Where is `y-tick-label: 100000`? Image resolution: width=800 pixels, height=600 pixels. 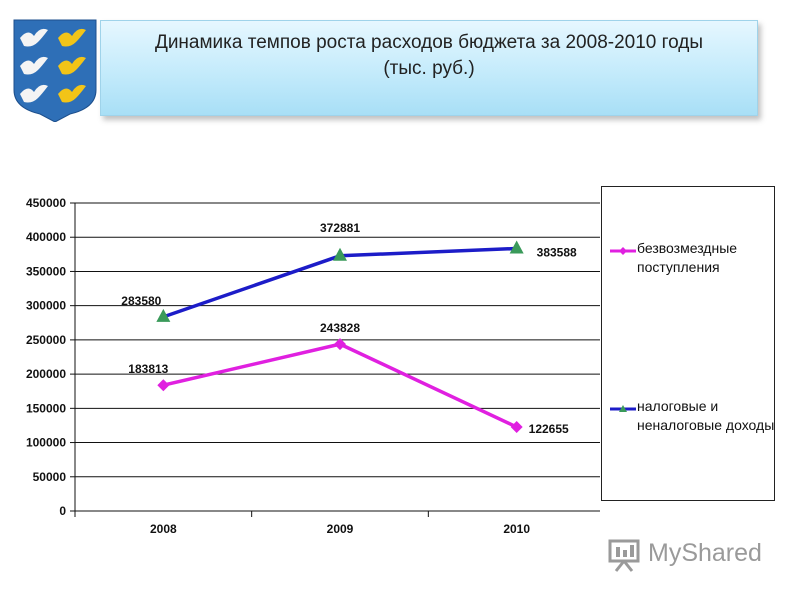 y-tick-label: 100000 is located at coordinates (46, 443).